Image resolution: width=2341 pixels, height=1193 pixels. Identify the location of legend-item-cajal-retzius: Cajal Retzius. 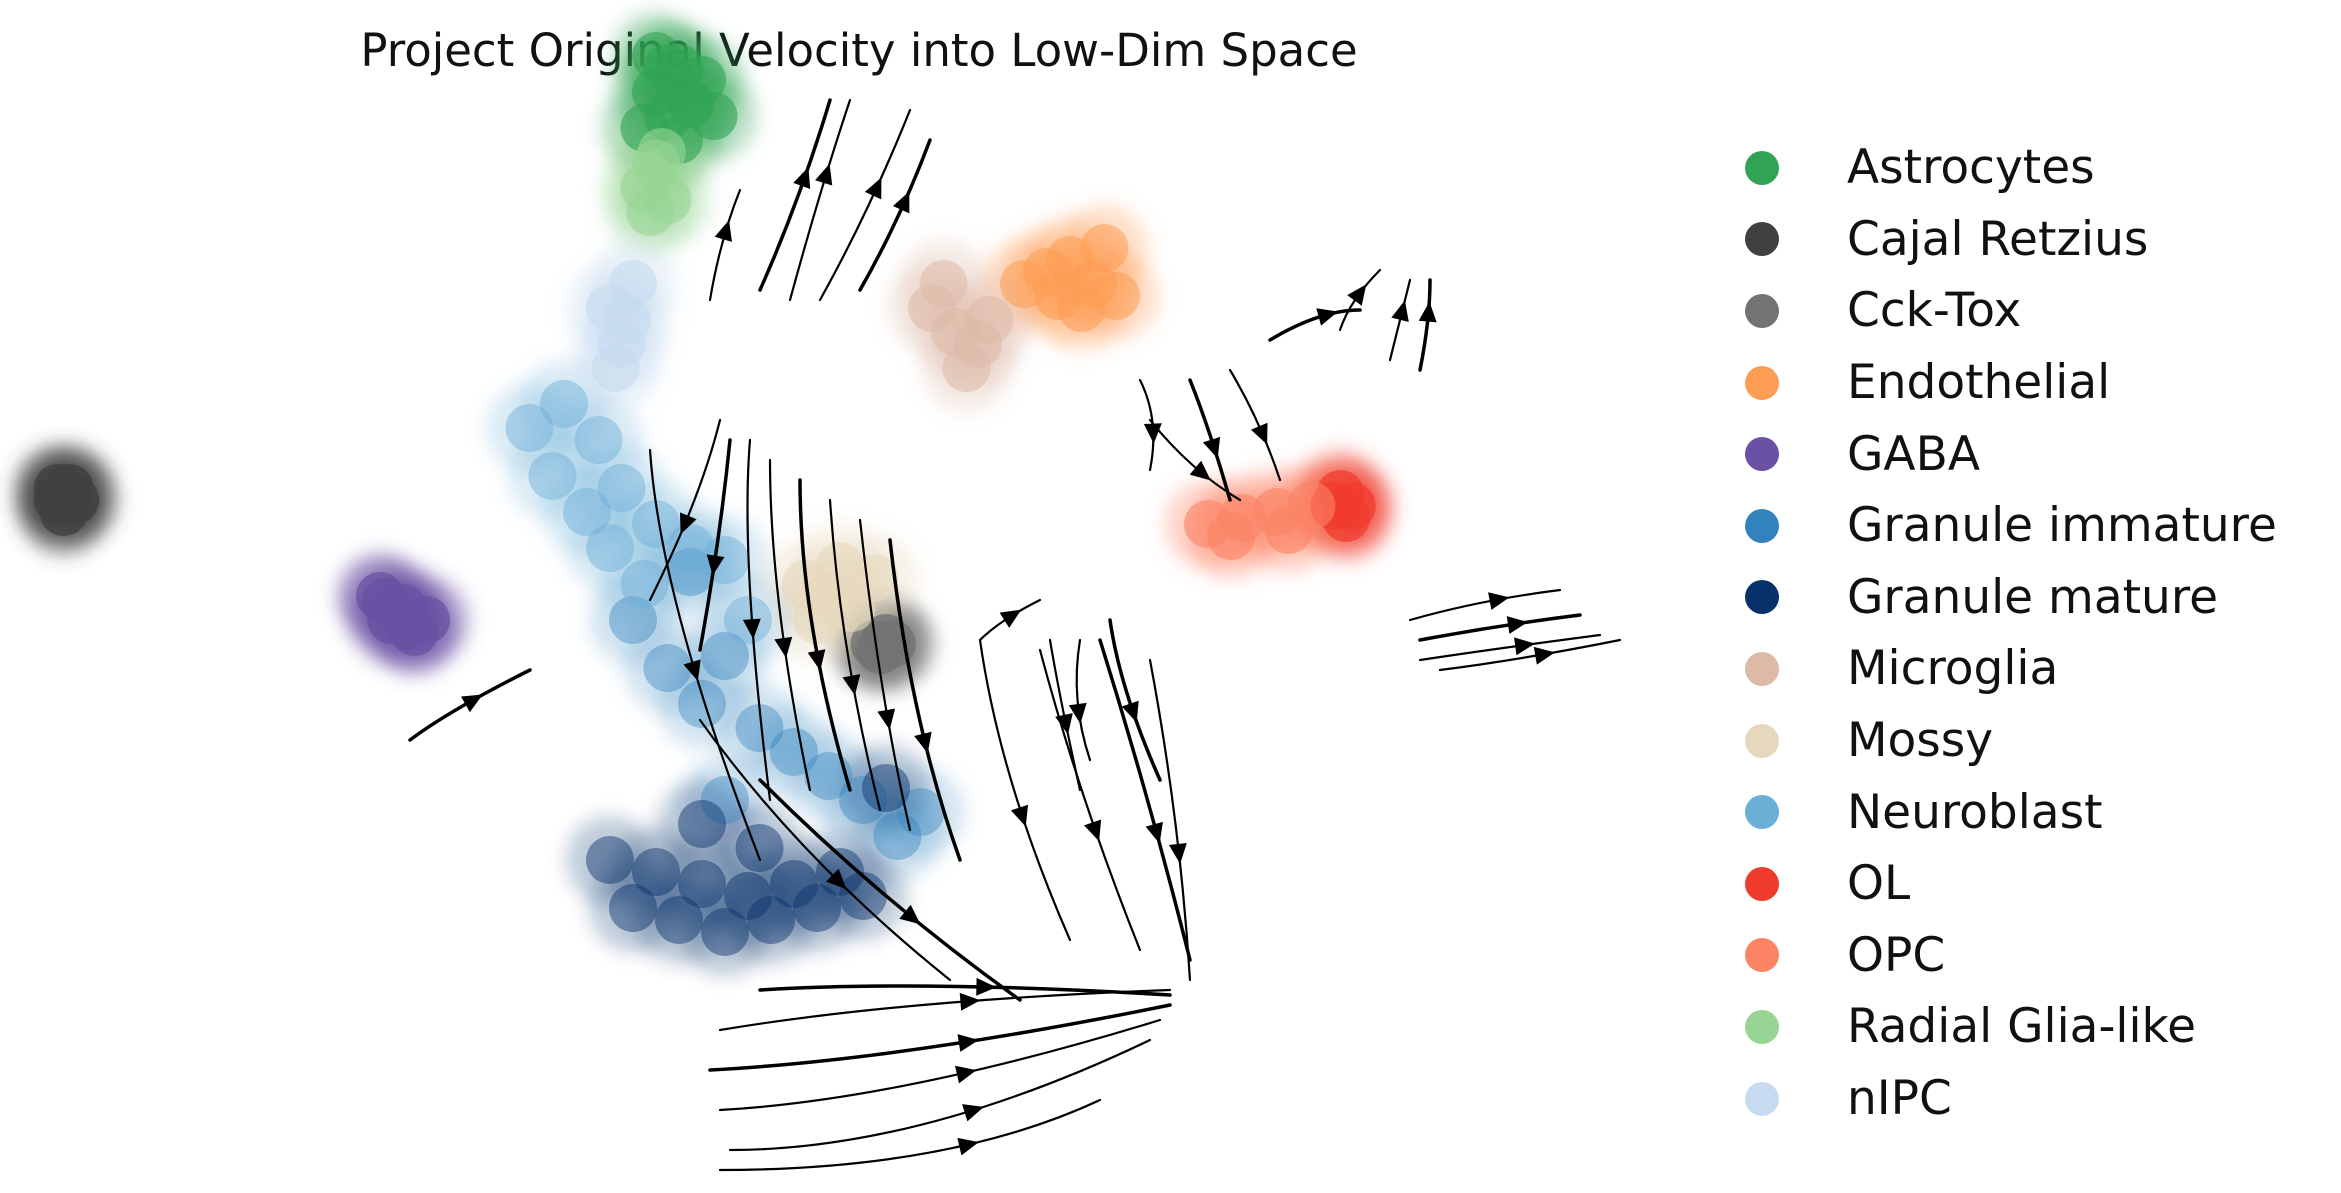
(2008, 240).